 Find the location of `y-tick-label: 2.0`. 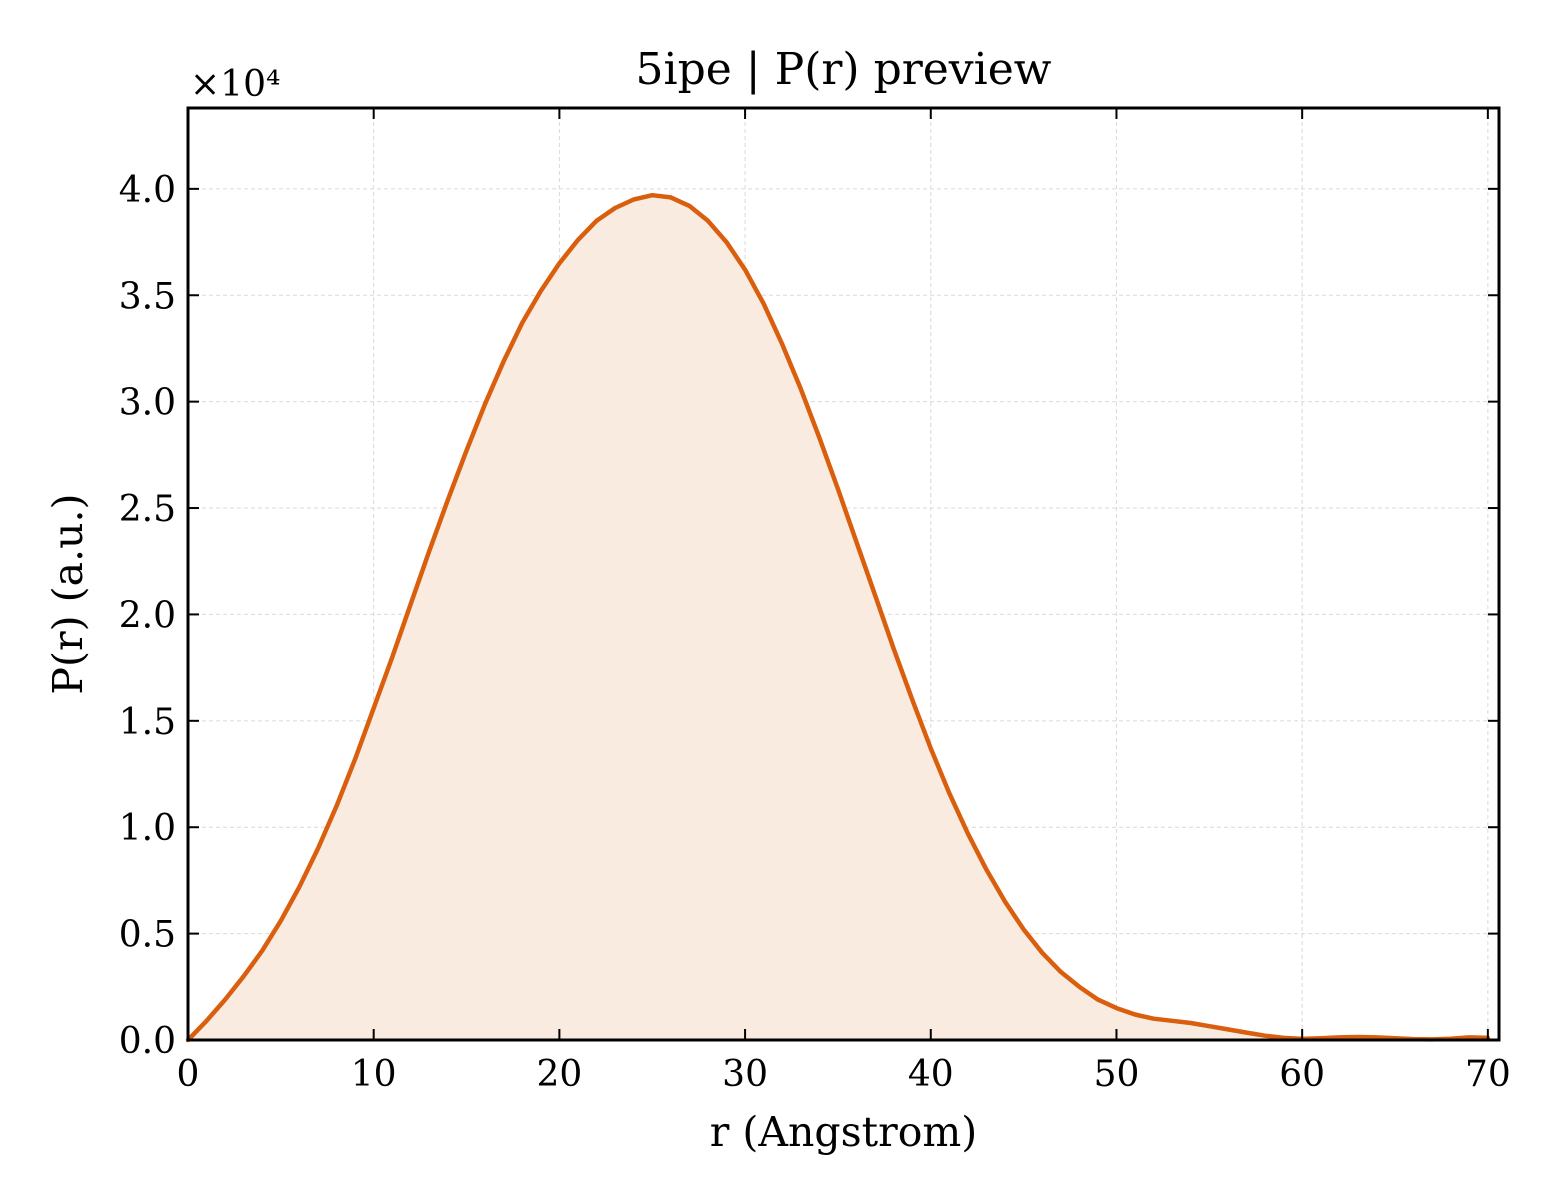

y-tick-label: 2.0 is located at coordinates (147, 615).